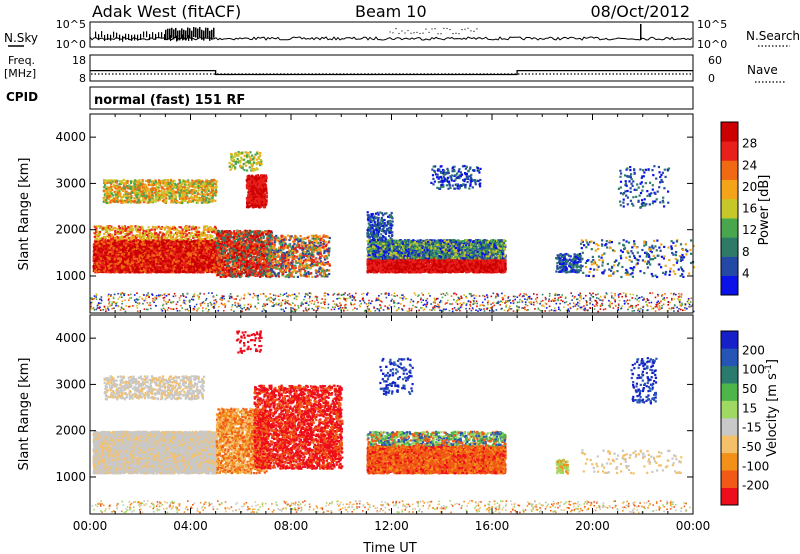 Image resolution: width=800 pixels, height=554 pixels. What do you see at coordinates (391, 11) in the screenshot?
I see `beam-label: Beam 10` at bounding box center [391, 11].